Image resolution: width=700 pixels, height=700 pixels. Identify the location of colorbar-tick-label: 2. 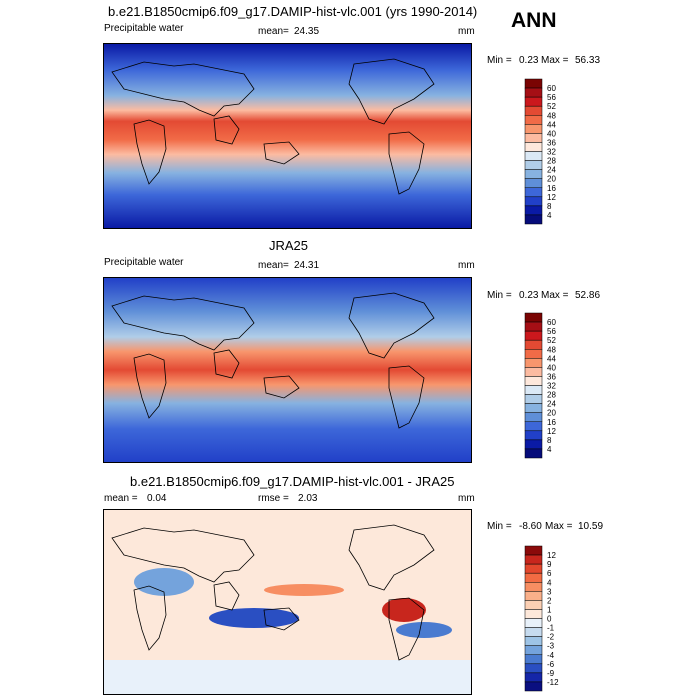
(549, 600).